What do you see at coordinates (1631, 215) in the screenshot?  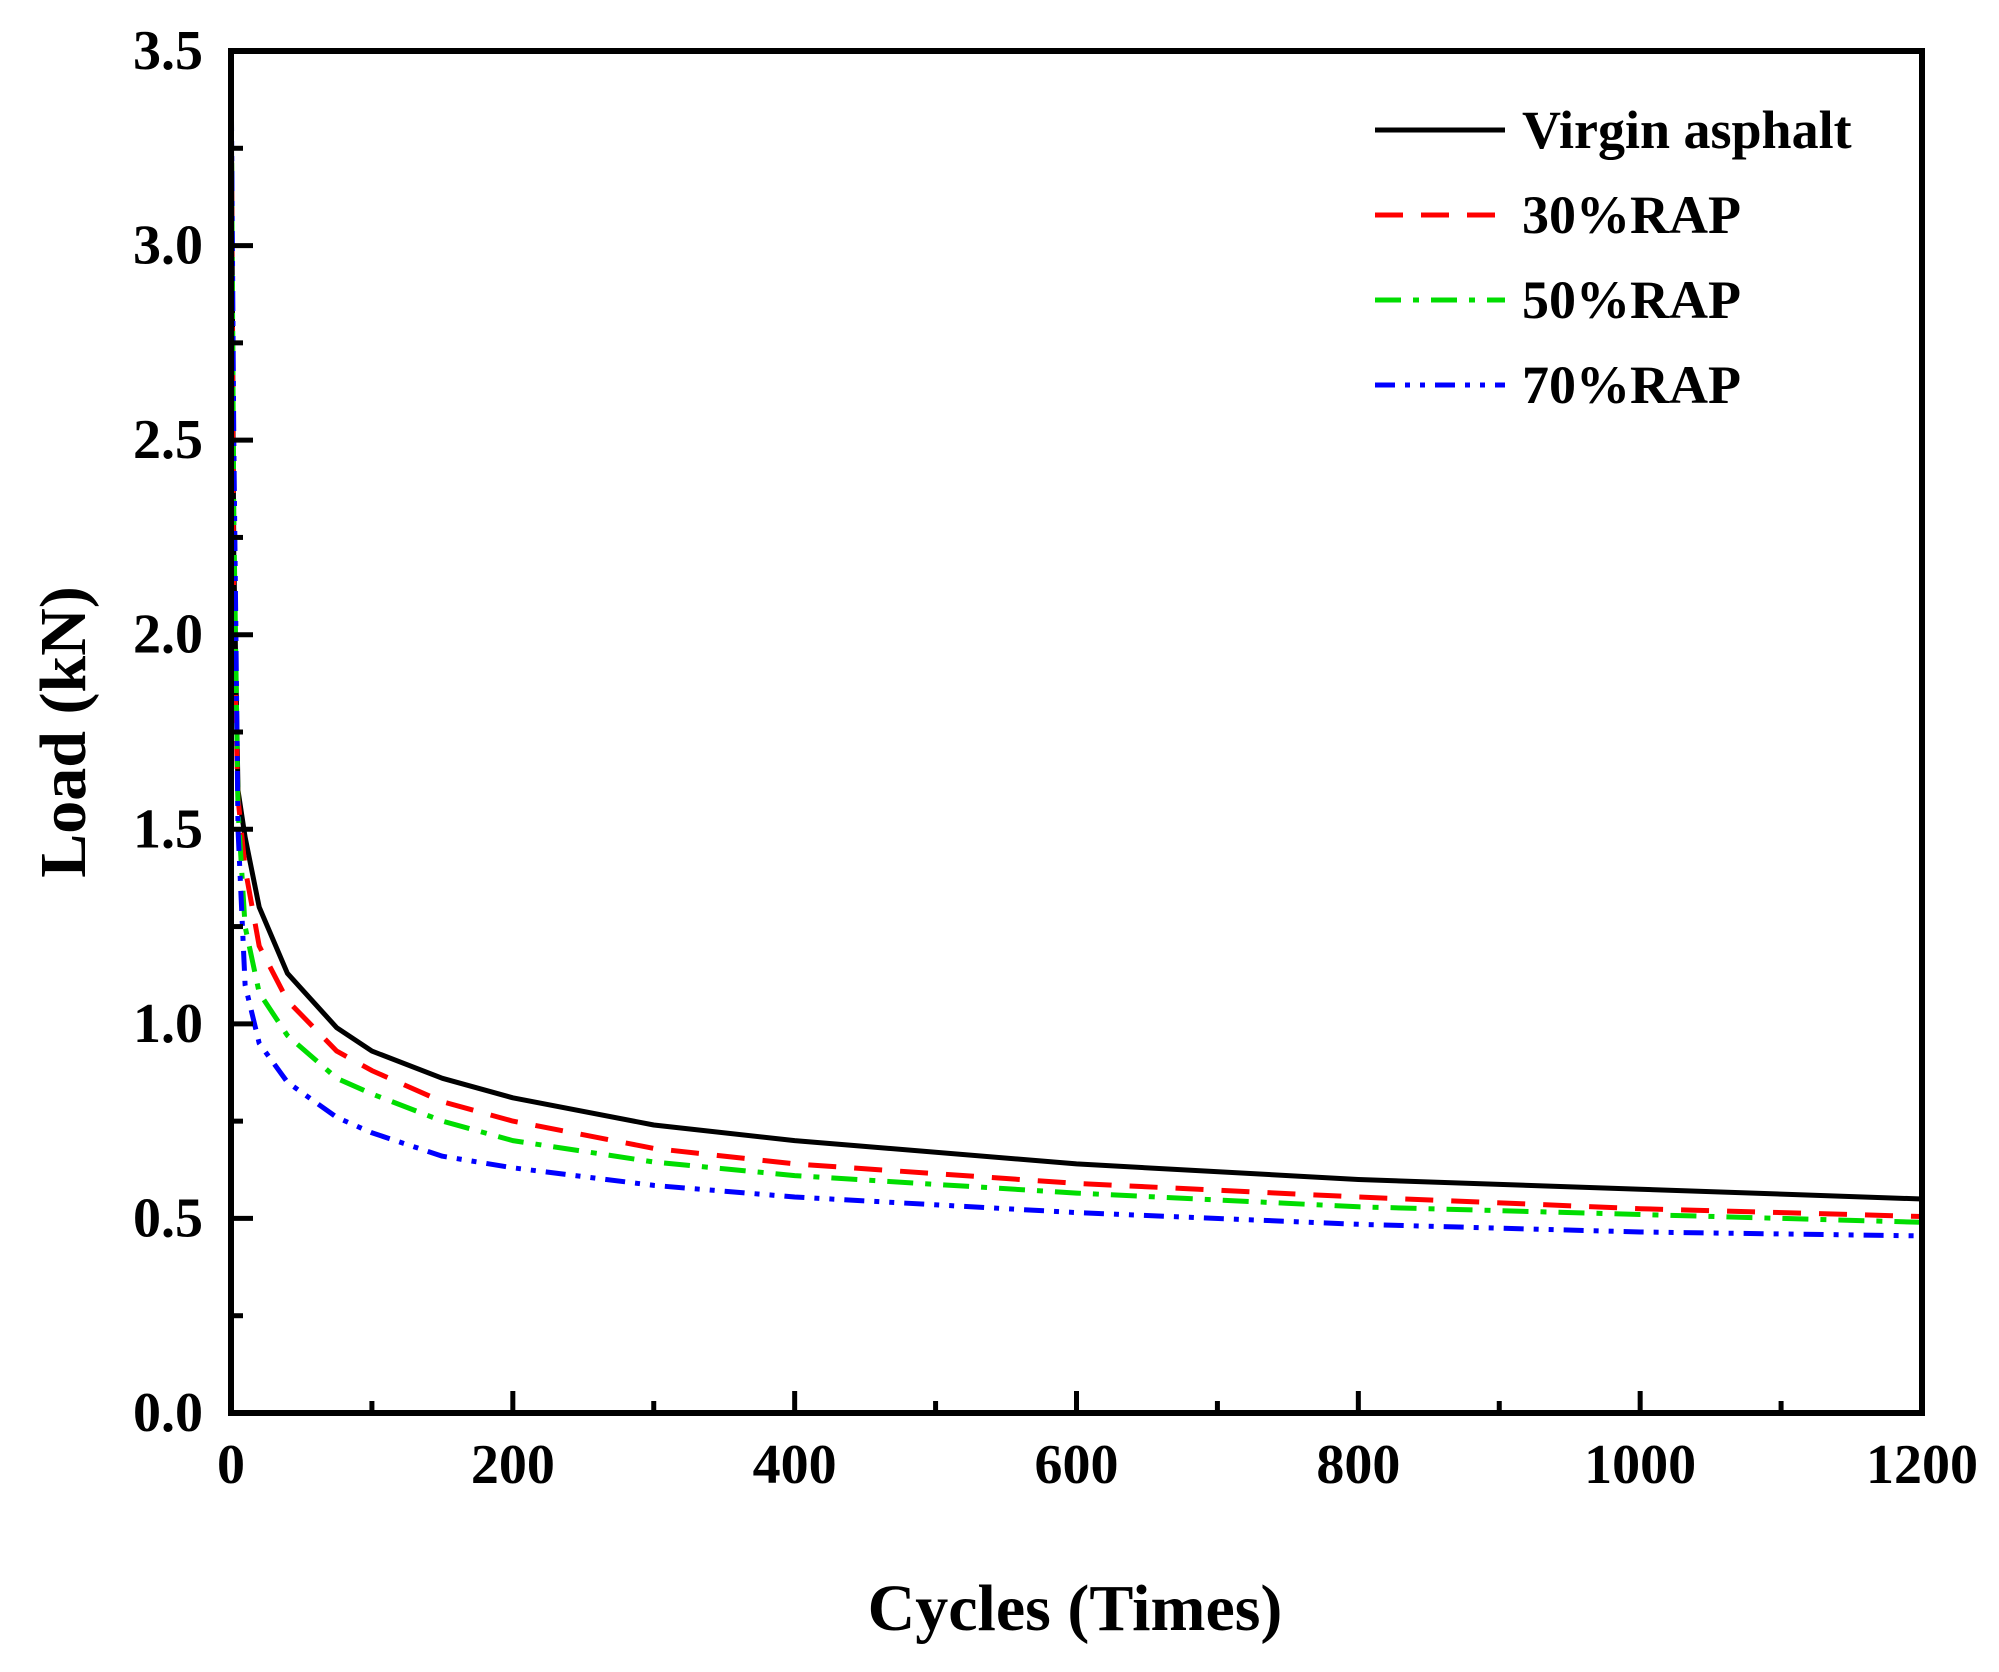 I see `legend-label-1: 30%RAP` at bounding box center [1631, 215].